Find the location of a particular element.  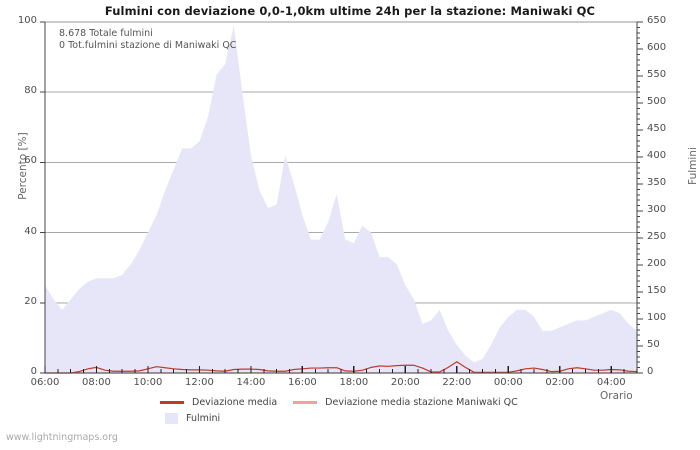

x-tick-label: 22:00 is located at coordinates (457, 382).